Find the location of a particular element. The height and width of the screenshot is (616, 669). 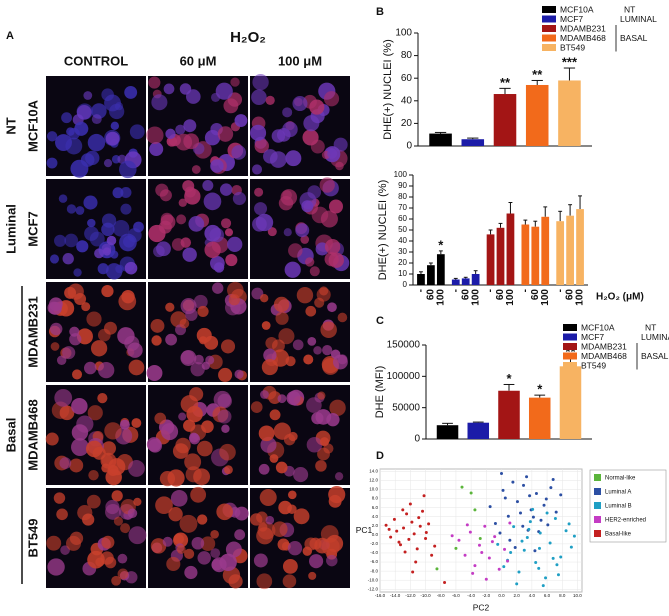

significance: * is located at coordinates (441, 244).